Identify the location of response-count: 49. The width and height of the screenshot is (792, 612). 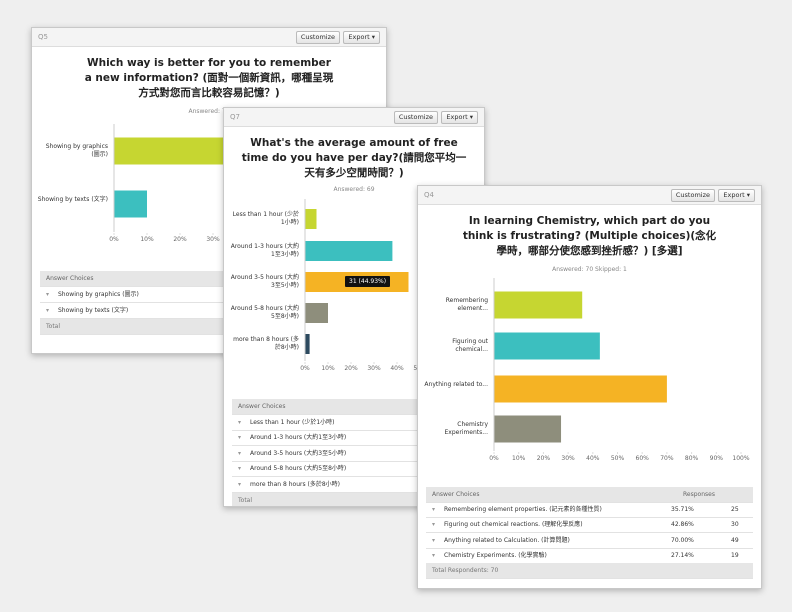
(735, 540).